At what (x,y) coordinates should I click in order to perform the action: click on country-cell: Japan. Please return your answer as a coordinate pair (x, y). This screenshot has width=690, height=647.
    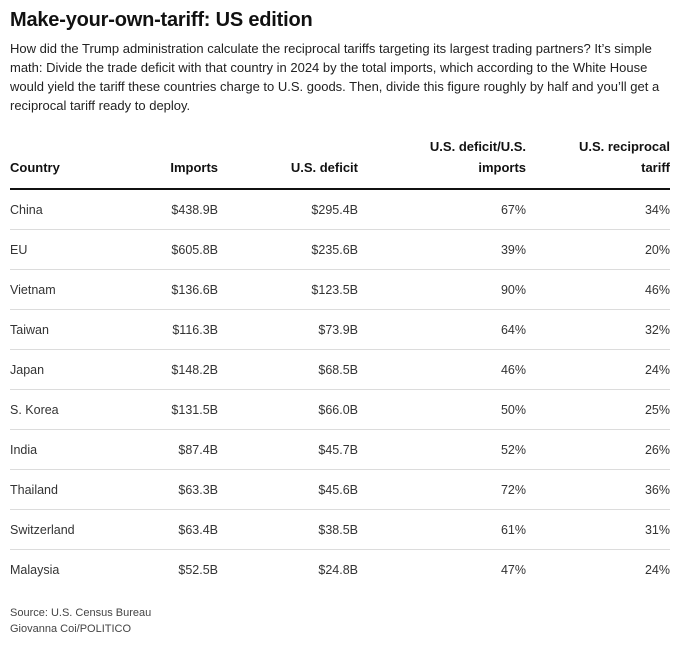
    Looking at the image, I should click on (70, 369).